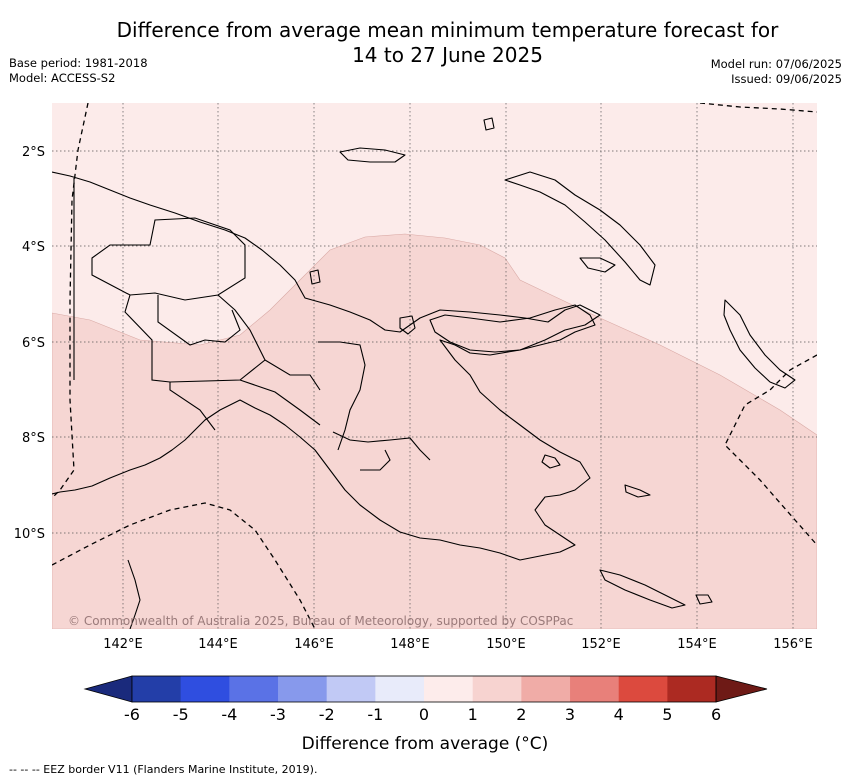 This screenshot has width=850, height=781. I want to click on colorbar-tick-label: 1, so click(473, 714).